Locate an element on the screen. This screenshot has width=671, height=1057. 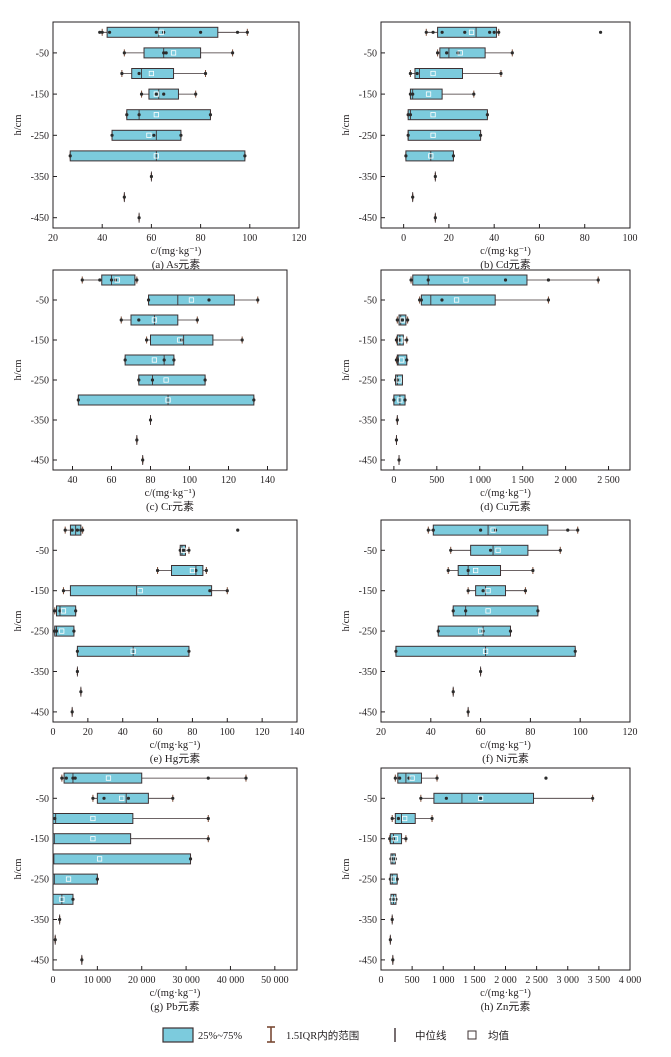
legend-mean-icon is located at coordinates (472, 1035).